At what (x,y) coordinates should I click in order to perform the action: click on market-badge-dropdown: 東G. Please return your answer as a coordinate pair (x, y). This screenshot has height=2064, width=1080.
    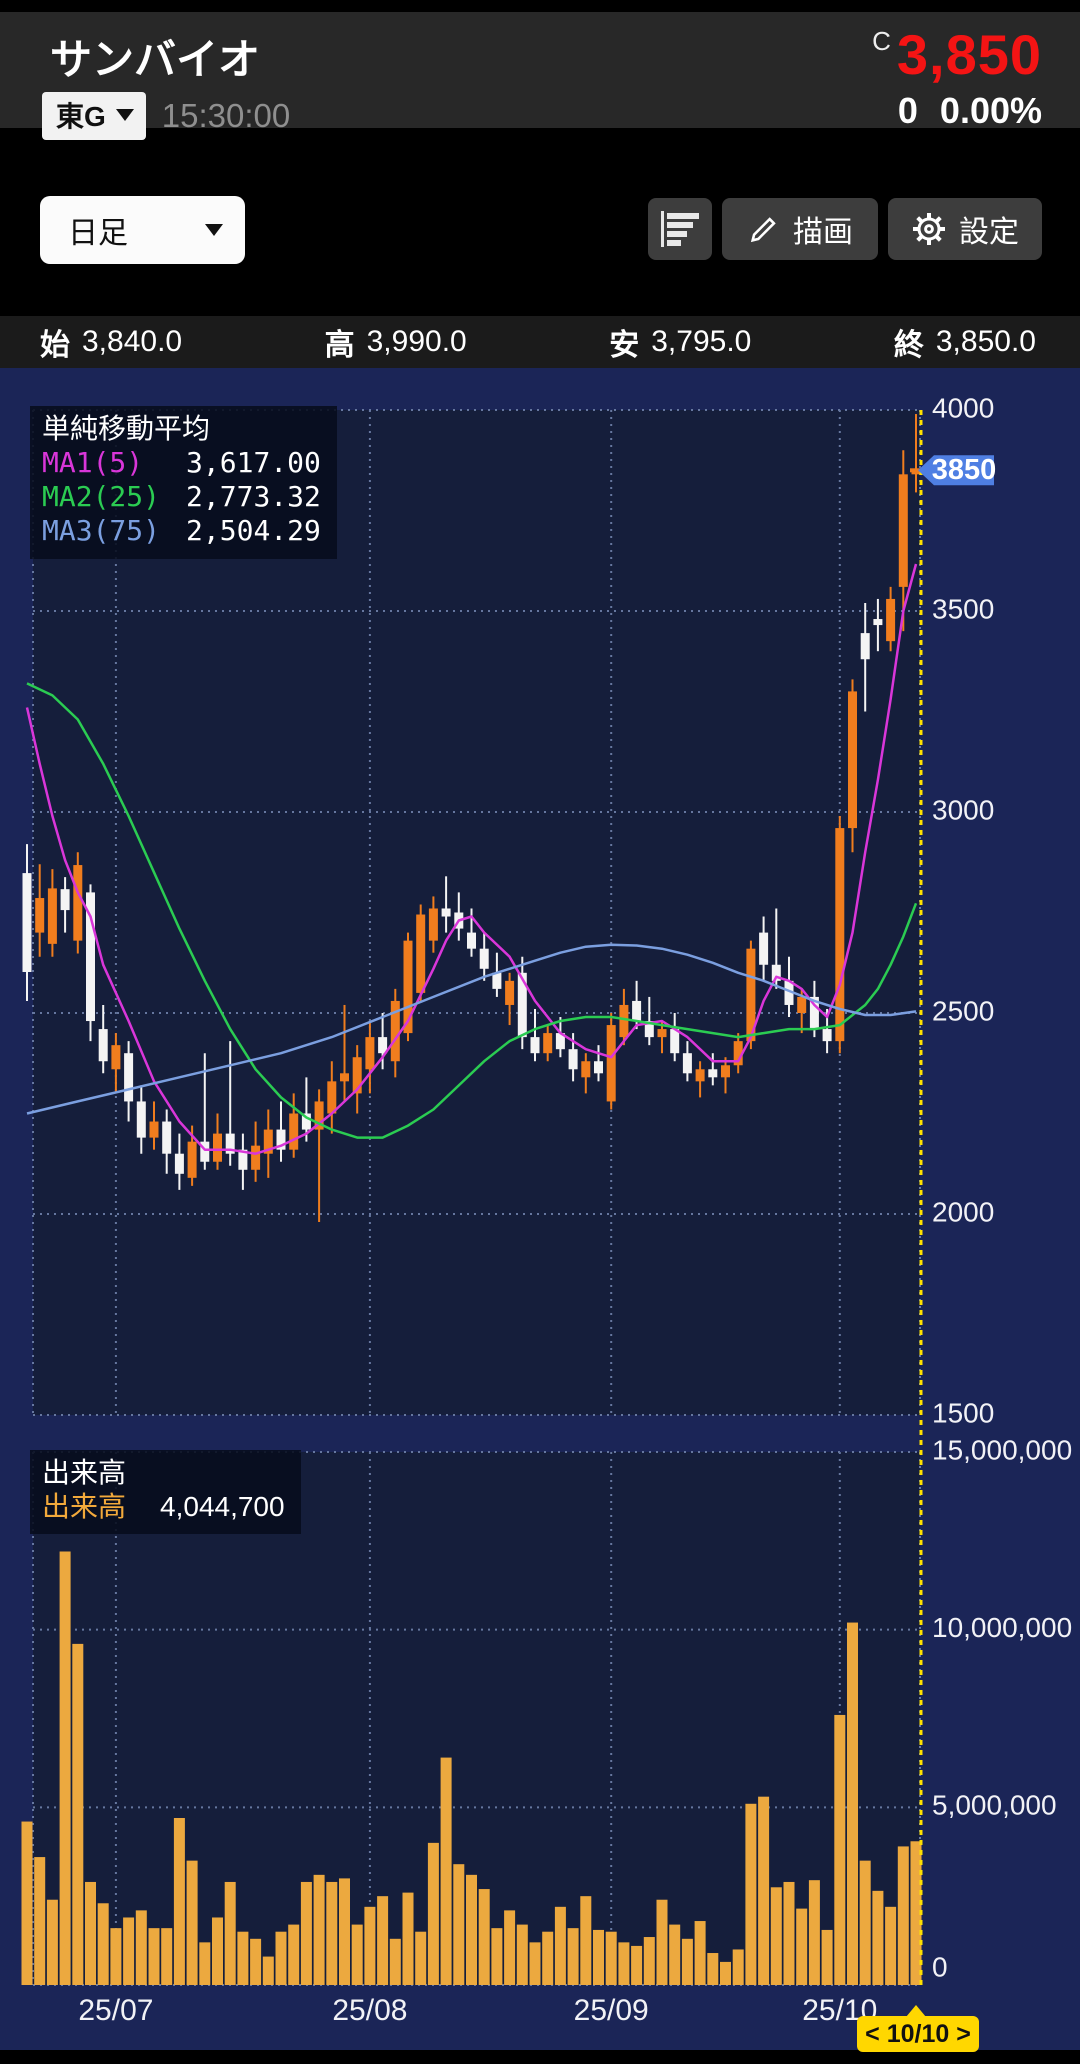
    Looking at the image, I should click on (94, 116).